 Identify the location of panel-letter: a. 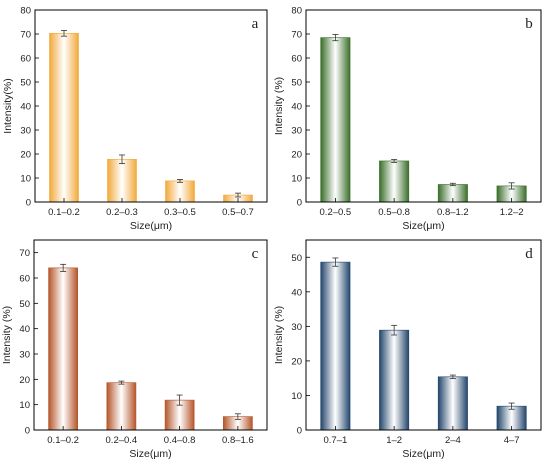
(255, 24).